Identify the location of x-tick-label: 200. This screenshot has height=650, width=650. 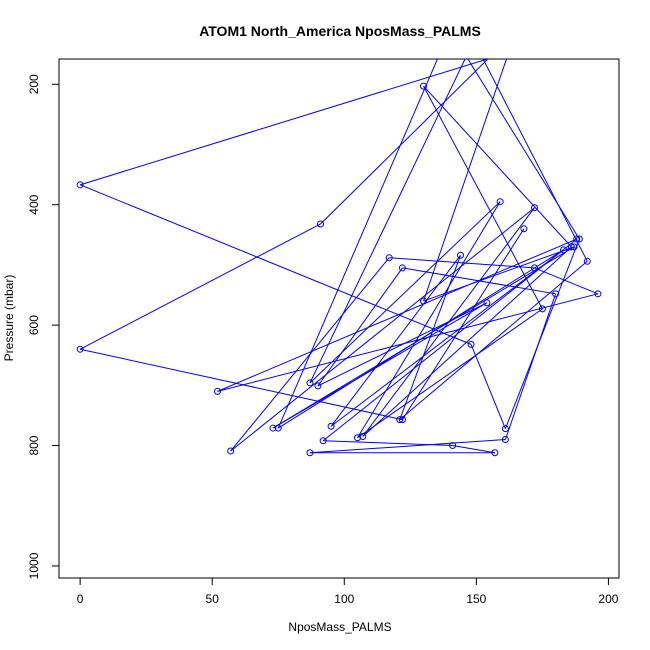
(608, 599).